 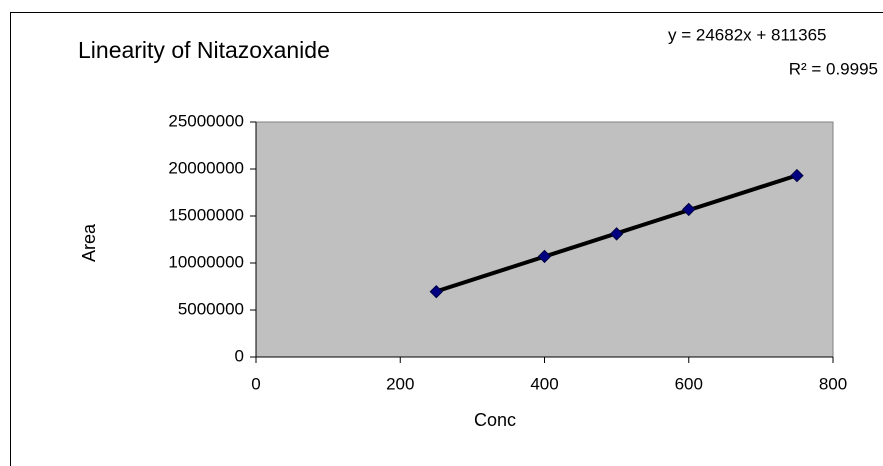 I want to click on x-tick-label: 200, so click(x=400, y=383).